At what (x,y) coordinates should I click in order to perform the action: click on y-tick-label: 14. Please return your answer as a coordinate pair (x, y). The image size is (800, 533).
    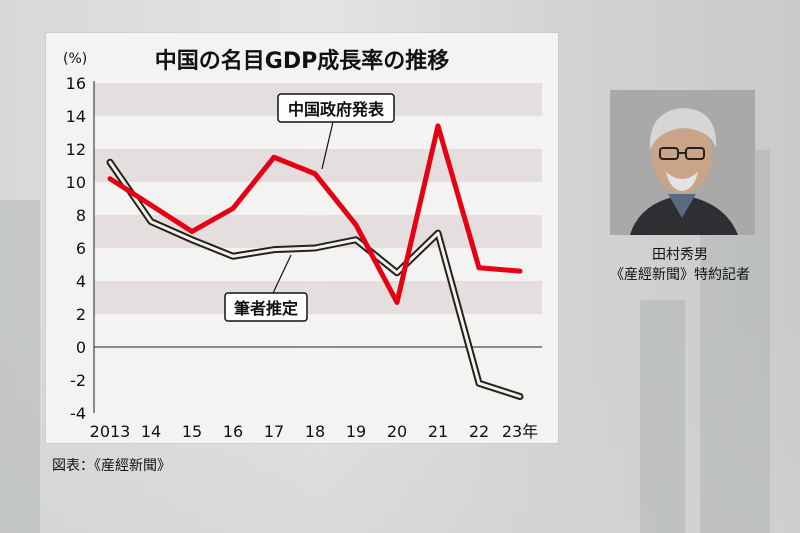
    Looking at the image, I should click on (76, 116).